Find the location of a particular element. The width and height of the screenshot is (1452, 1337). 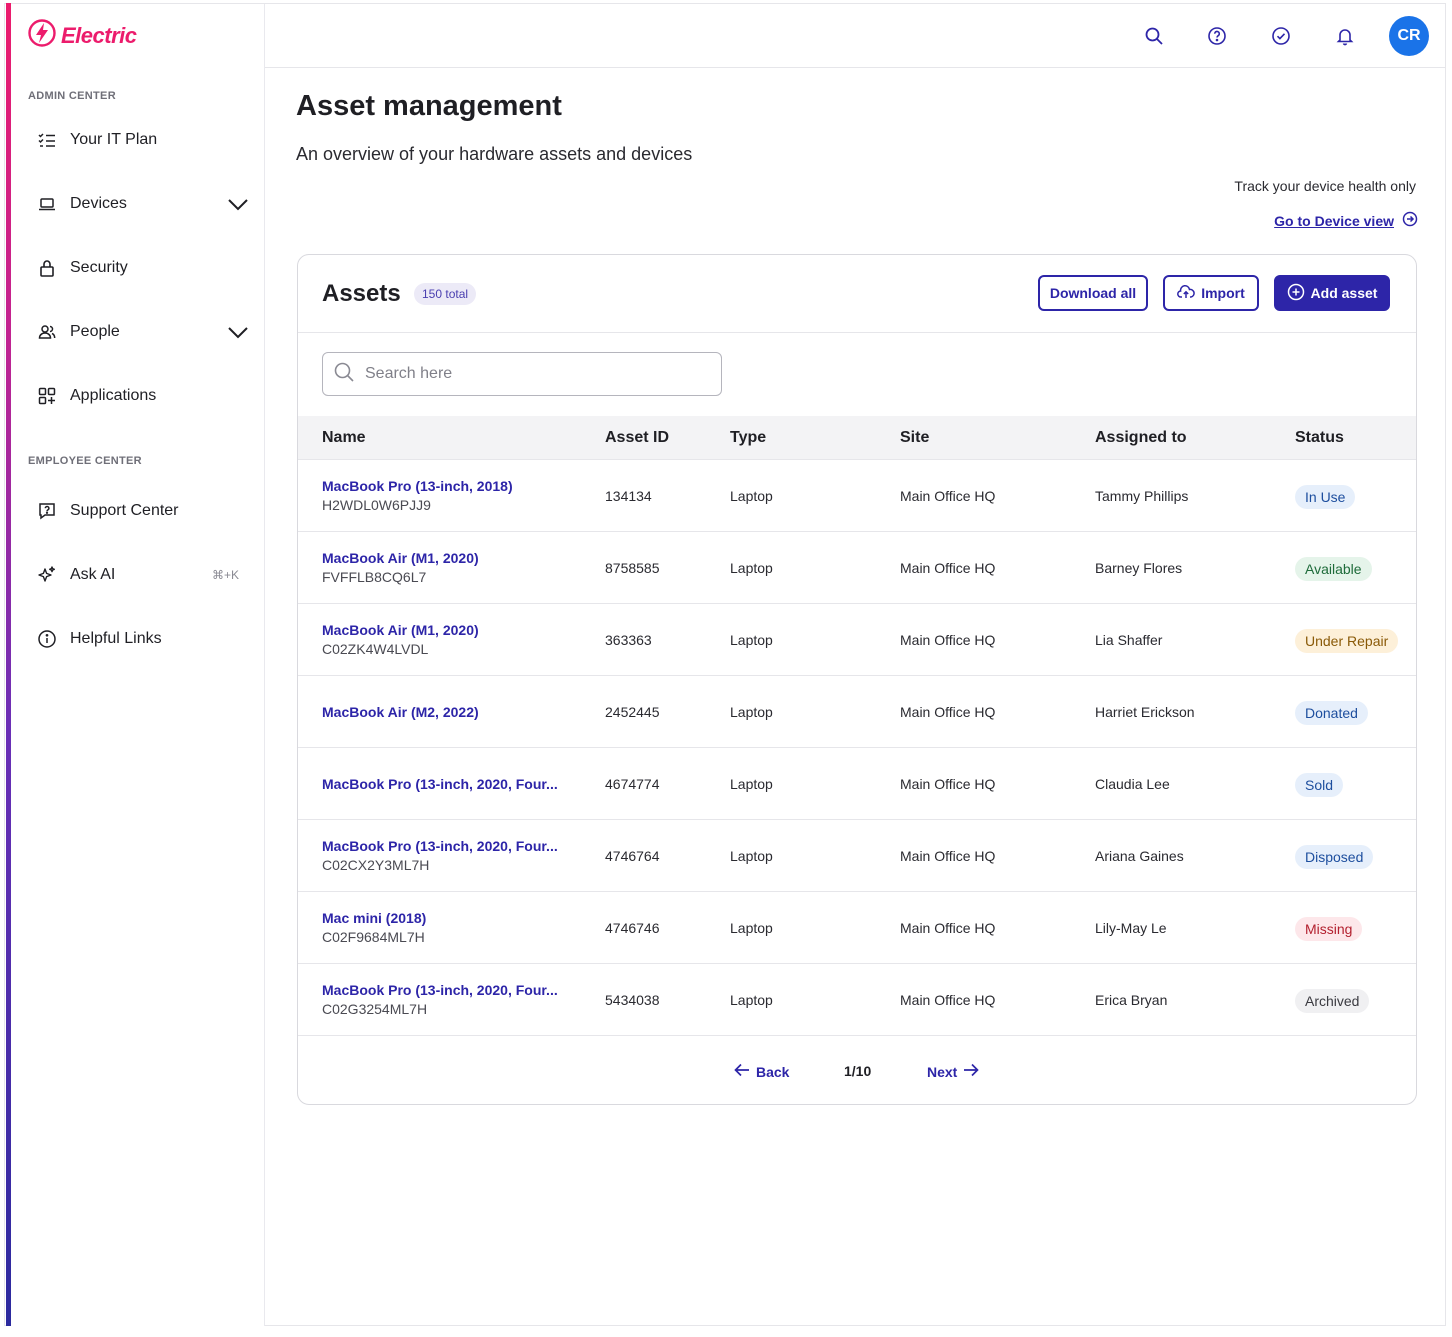

arrow-right-circle-icon is located at coordinates (1410, 220).